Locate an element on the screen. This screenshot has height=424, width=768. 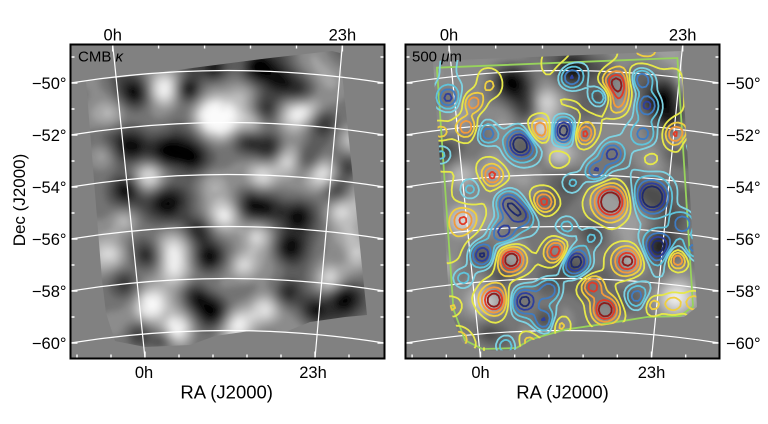
svg-text: 500 μm is located at coordinates (437, 57).